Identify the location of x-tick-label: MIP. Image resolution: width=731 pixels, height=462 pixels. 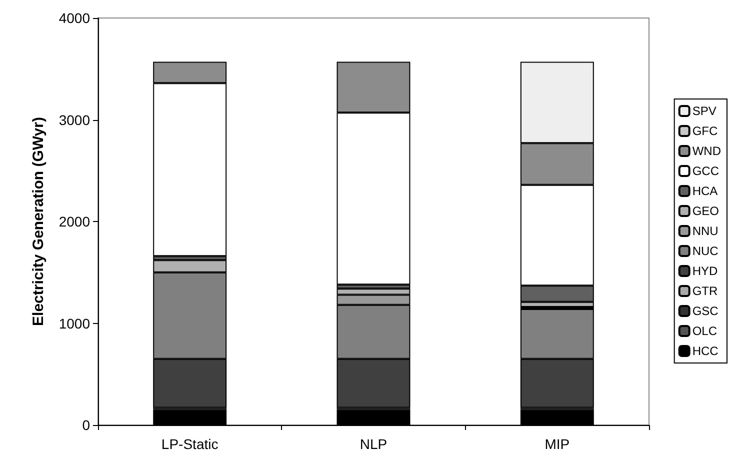
(557, 444).